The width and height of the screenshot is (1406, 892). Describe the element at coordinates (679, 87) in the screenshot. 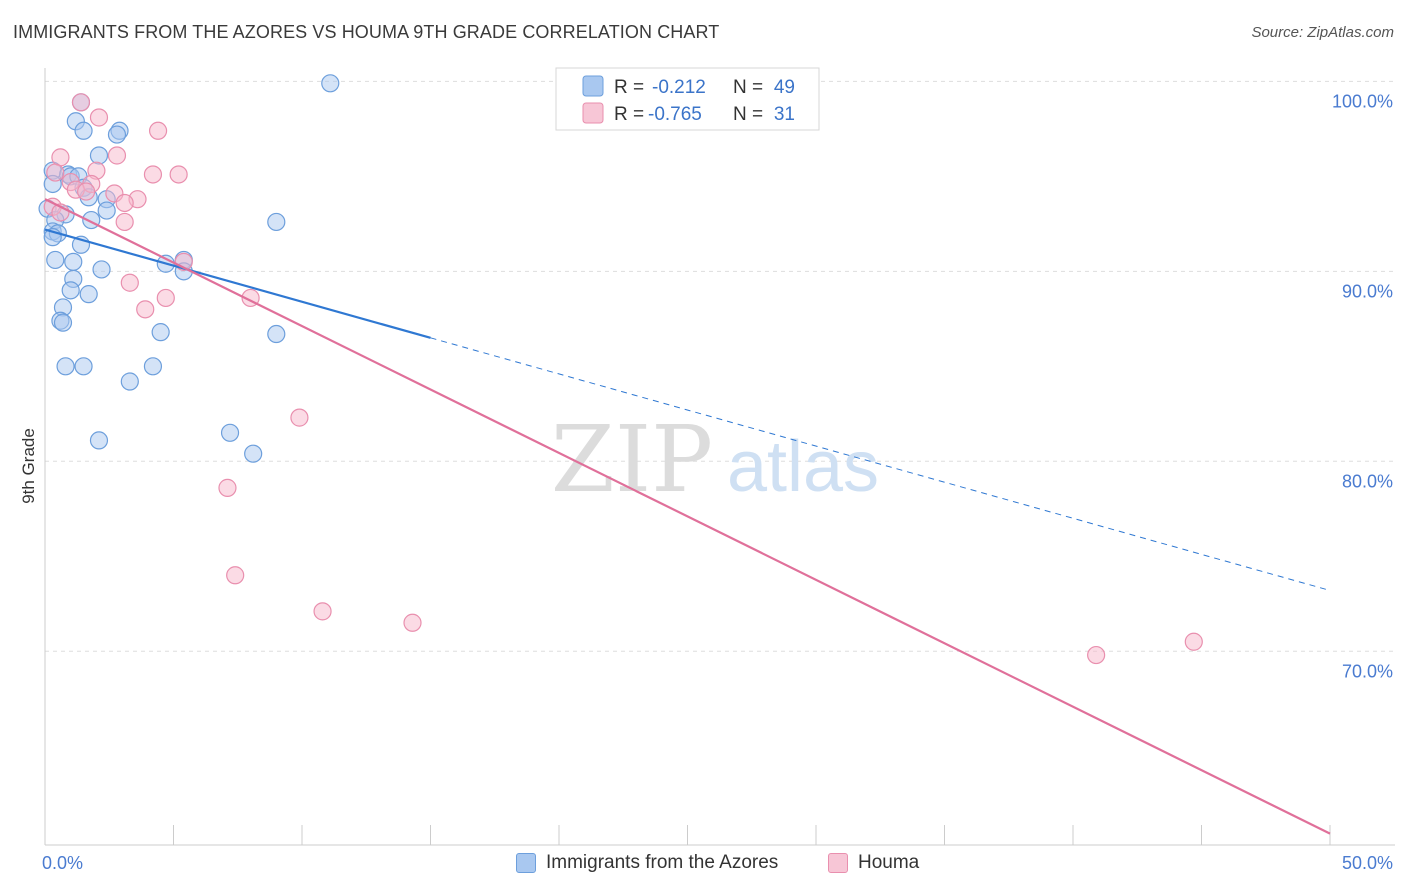

I see `legend-top-r-value-blue: -0.212` at that location.